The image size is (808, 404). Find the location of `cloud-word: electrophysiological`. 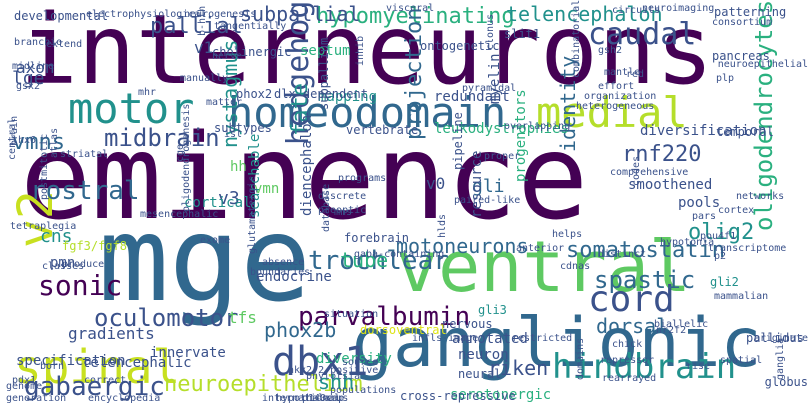

cloud-word: electrophysiological is located at coordinates (146, 14).